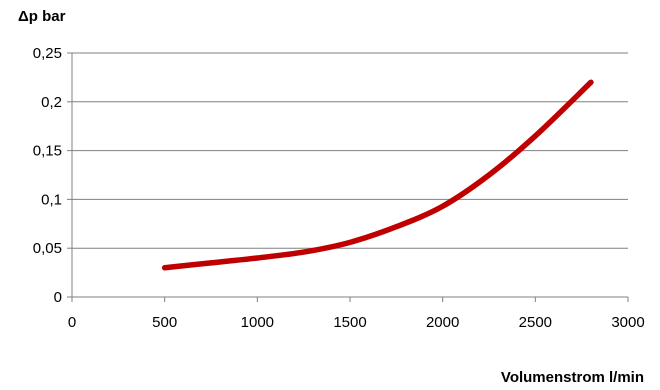  I want to click on x-tick-label-0: 0, so click(72, 322).